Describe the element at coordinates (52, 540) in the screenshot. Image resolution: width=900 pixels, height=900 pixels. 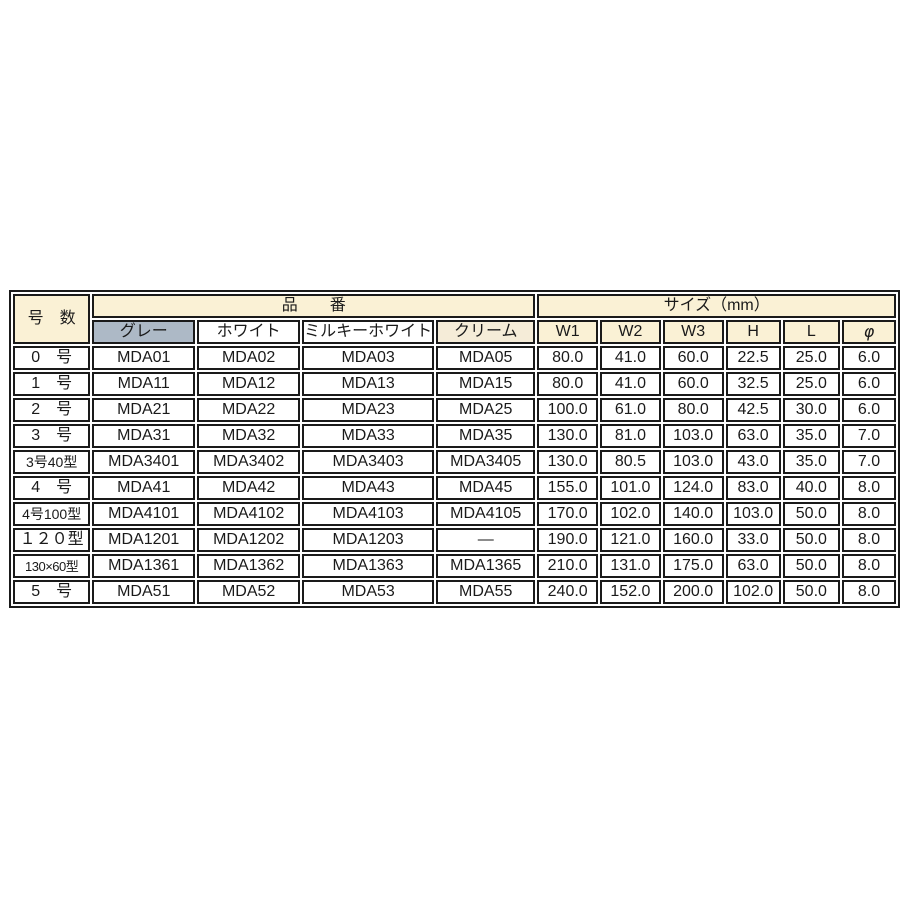
I see `row-label-cell: １２０型` at that location.